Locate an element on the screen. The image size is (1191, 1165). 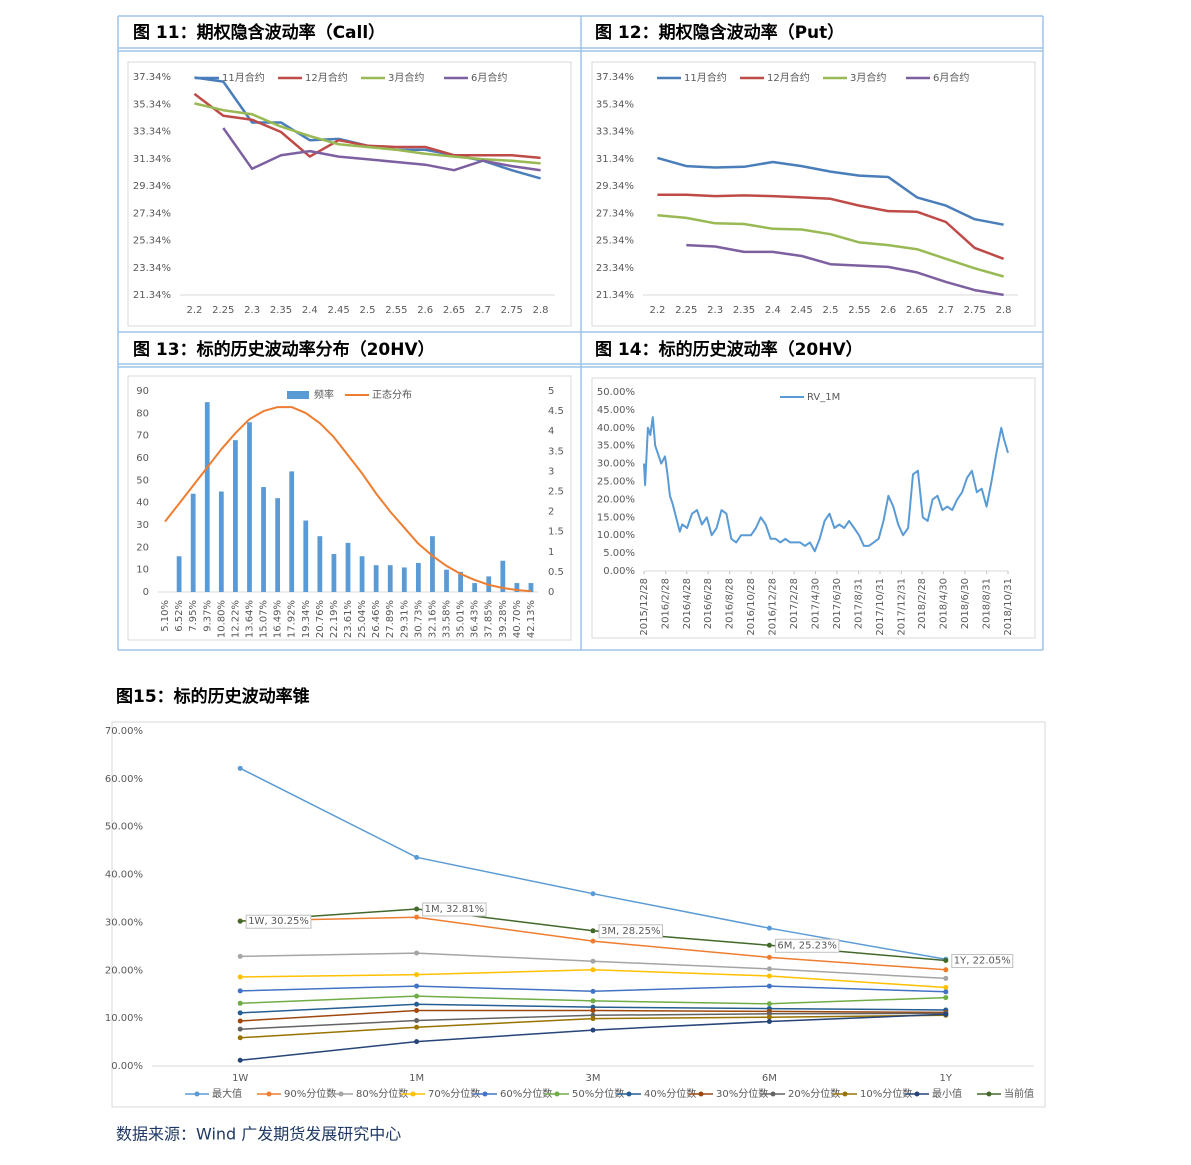
x-tick-label: 2017/6/30 is located at coordinates (837, 603).